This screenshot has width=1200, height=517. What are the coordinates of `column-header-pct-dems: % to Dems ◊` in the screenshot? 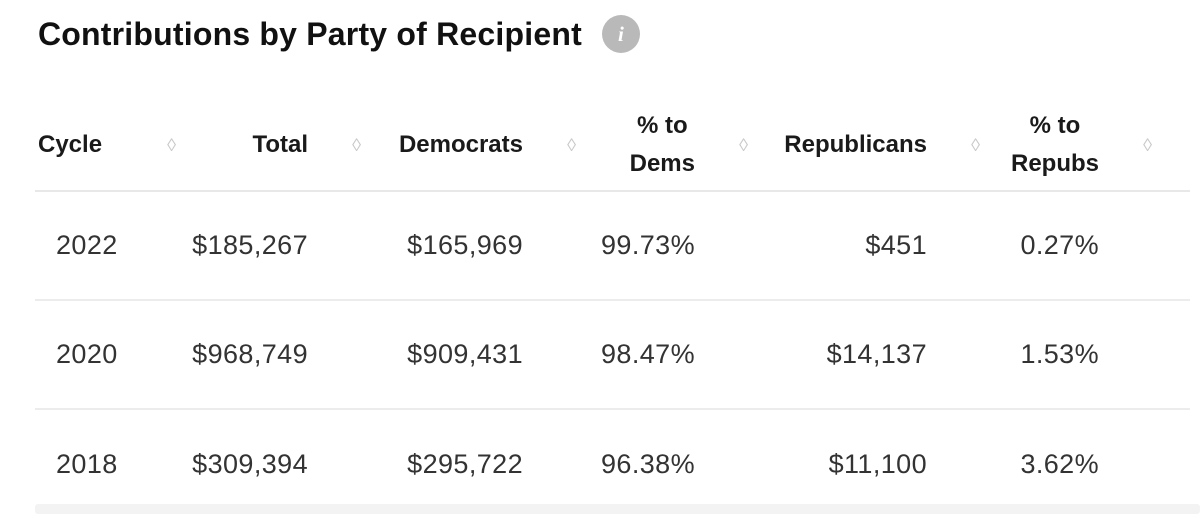 It's located at (664, 144).